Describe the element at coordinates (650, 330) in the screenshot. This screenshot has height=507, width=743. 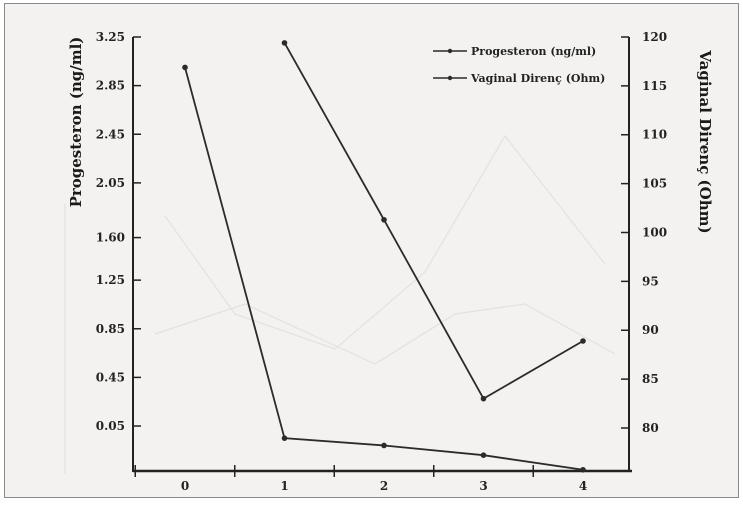
I see `right-tick-label: 90` at that location.